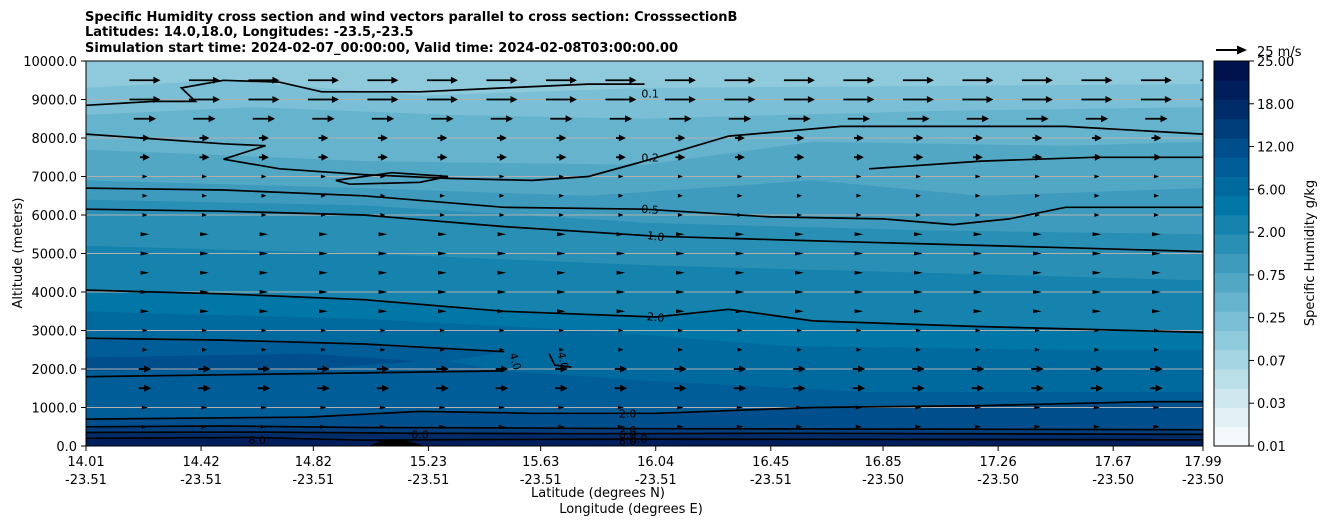 This screenshot has width=1326, height=526. What do you see at coordinates (18, 253) in the screenshot?
I see `y-axis-label: Altitude (meters)` at bounding box center [18, 253].